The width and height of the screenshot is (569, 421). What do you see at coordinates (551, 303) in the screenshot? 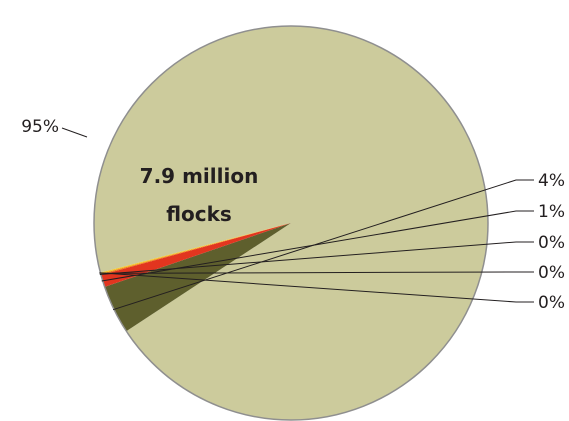
I see `slice-label-5: 0%` at bounding box center [551, 303].